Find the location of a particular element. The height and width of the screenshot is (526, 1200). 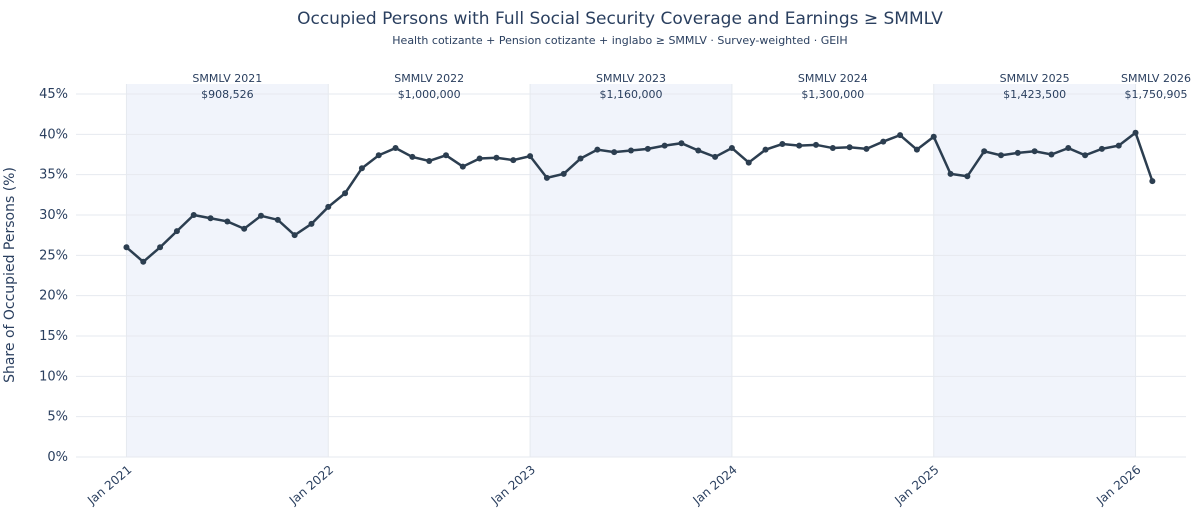

y-tick-label: 40% is located at coordinates (53, 134).